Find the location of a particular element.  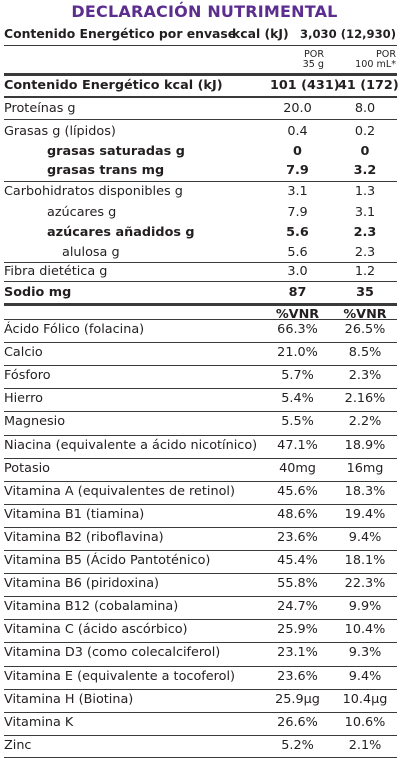

vitamin-label: Potasio is located at coordinates (27, 468).